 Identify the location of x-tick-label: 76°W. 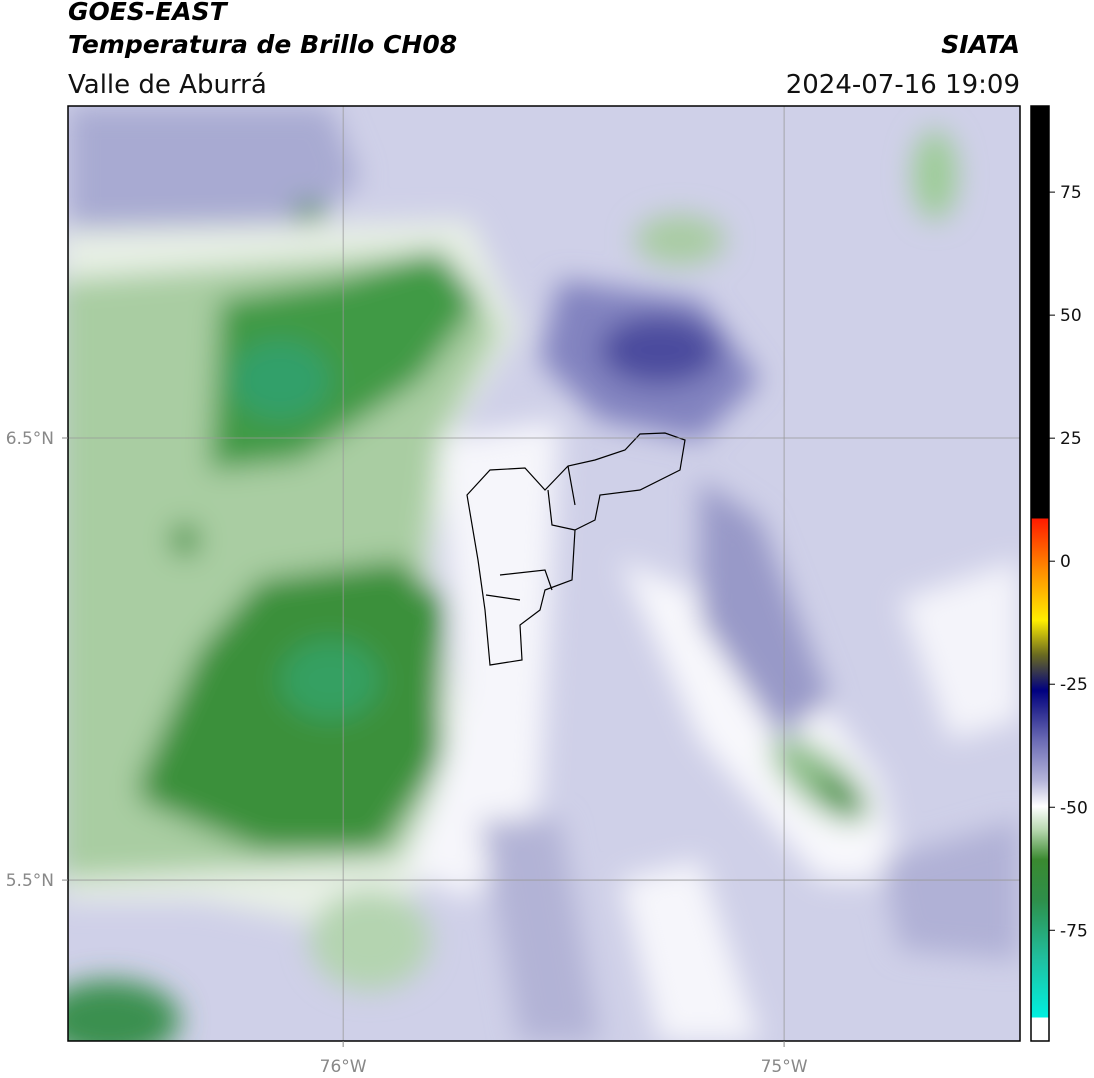
(343, 1067).